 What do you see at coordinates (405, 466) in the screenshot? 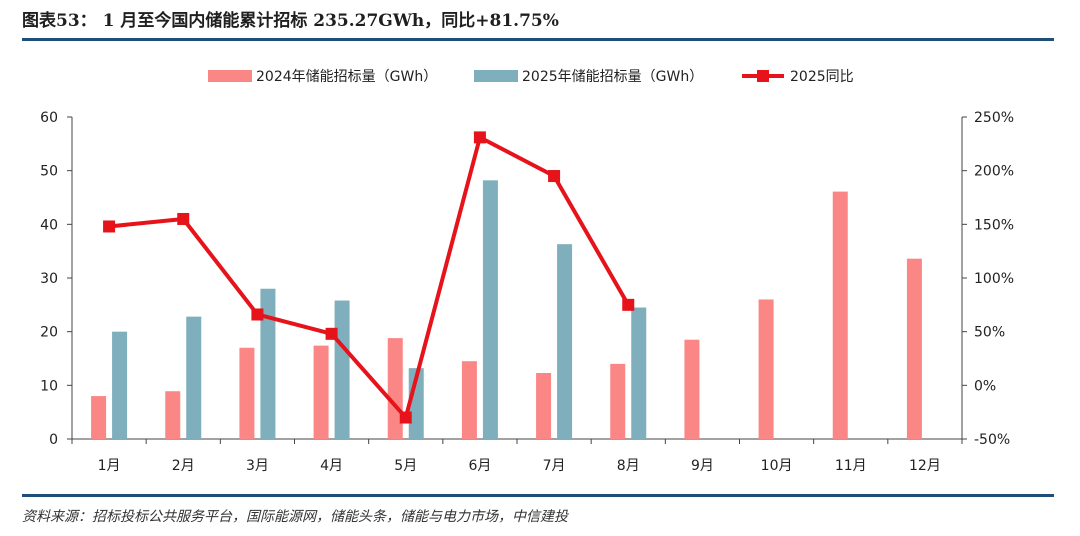
I see `x-tick-label: 5月` at bounding box center [405, 466].